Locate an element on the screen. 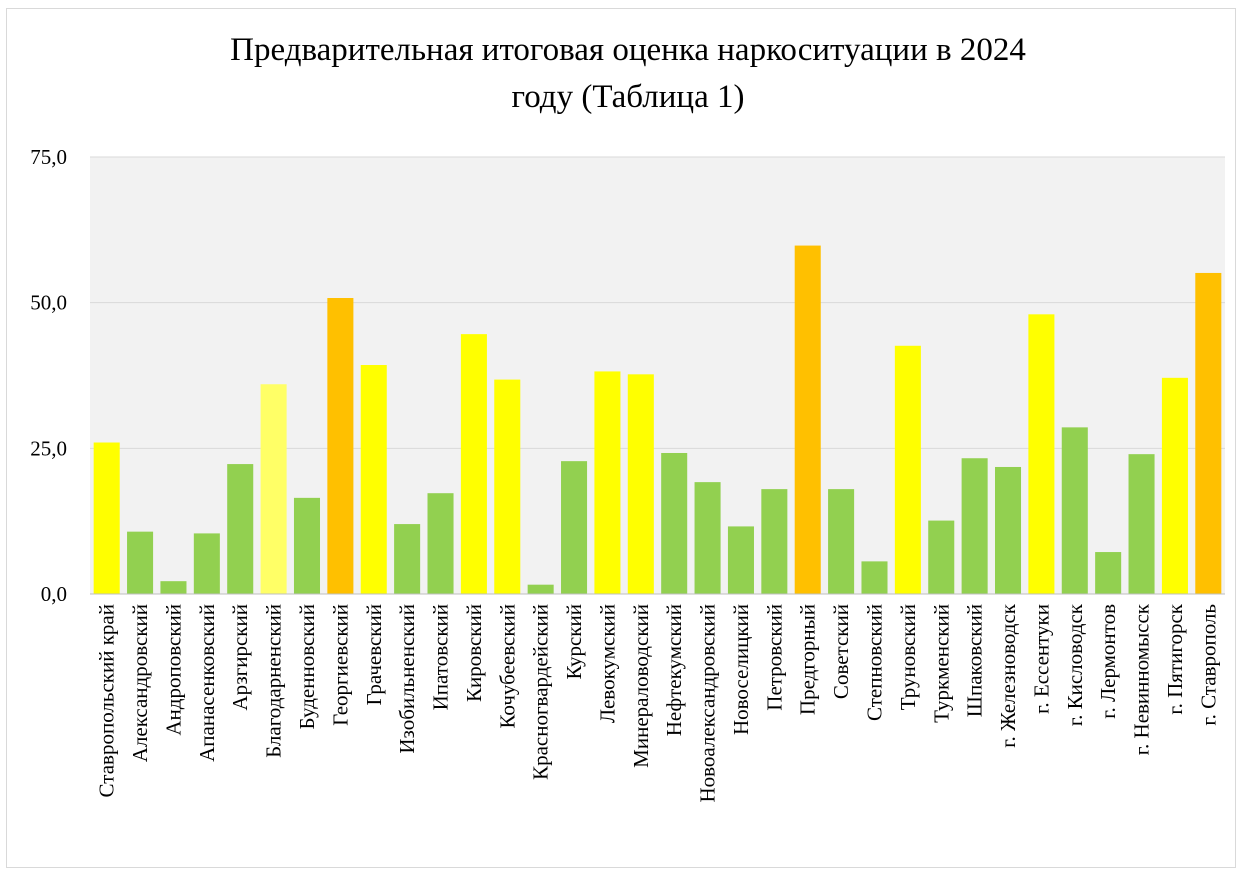 The width and height of the screenshot is (1243, 872). y-tick-label: 0,0 is located at coordinates (54, 594).